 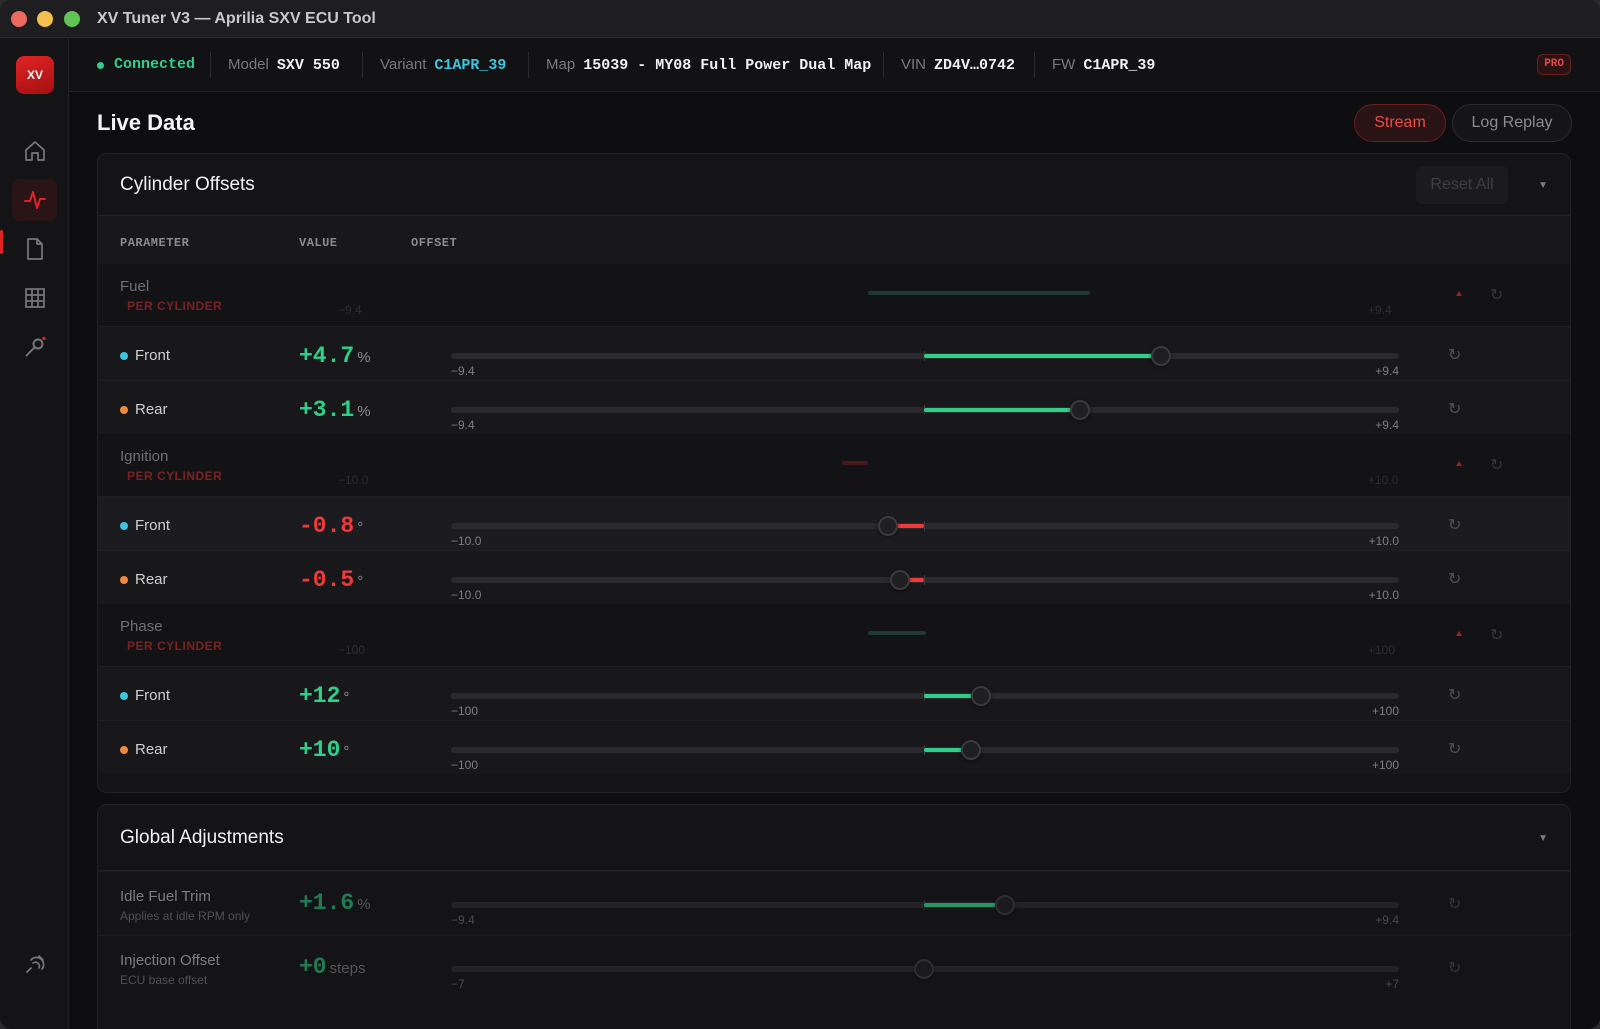 I want to click on reset-all-button: Reset All, so click(x=1462, y=185).